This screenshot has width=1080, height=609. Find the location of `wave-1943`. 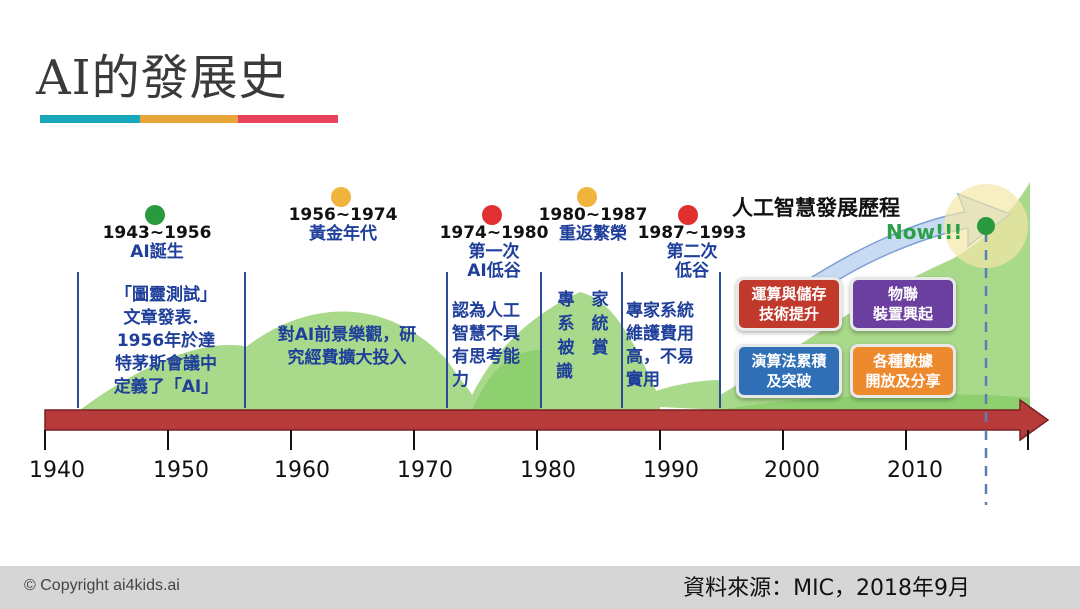

wave-1943 is located at coordinates (163, 377).